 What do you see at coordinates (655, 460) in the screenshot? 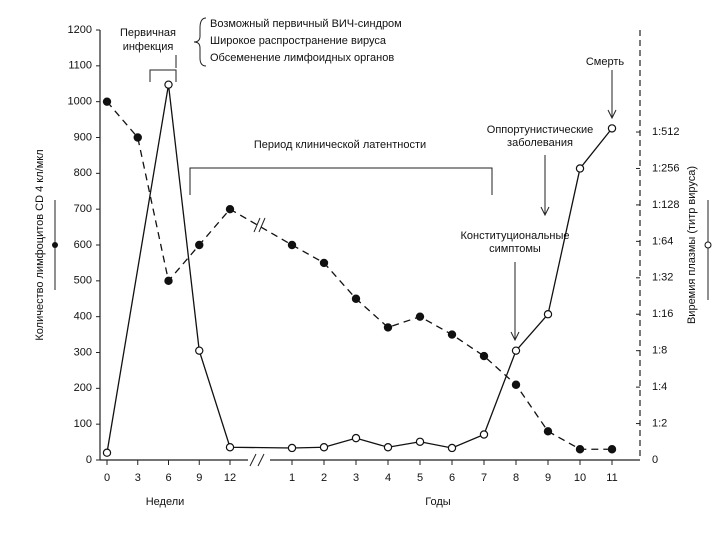
I see `y2-tick-label: 0` at bounding box center [655, 460].